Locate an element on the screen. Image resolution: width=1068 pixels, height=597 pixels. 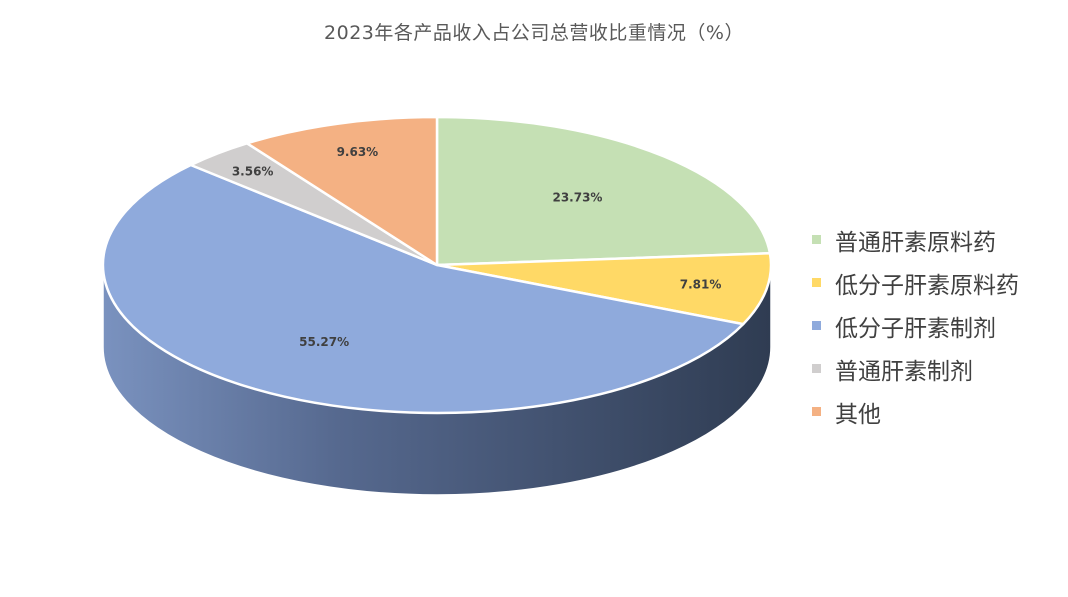
legend-label: 普通肝素制剂 is located at coordinates (904, 371).